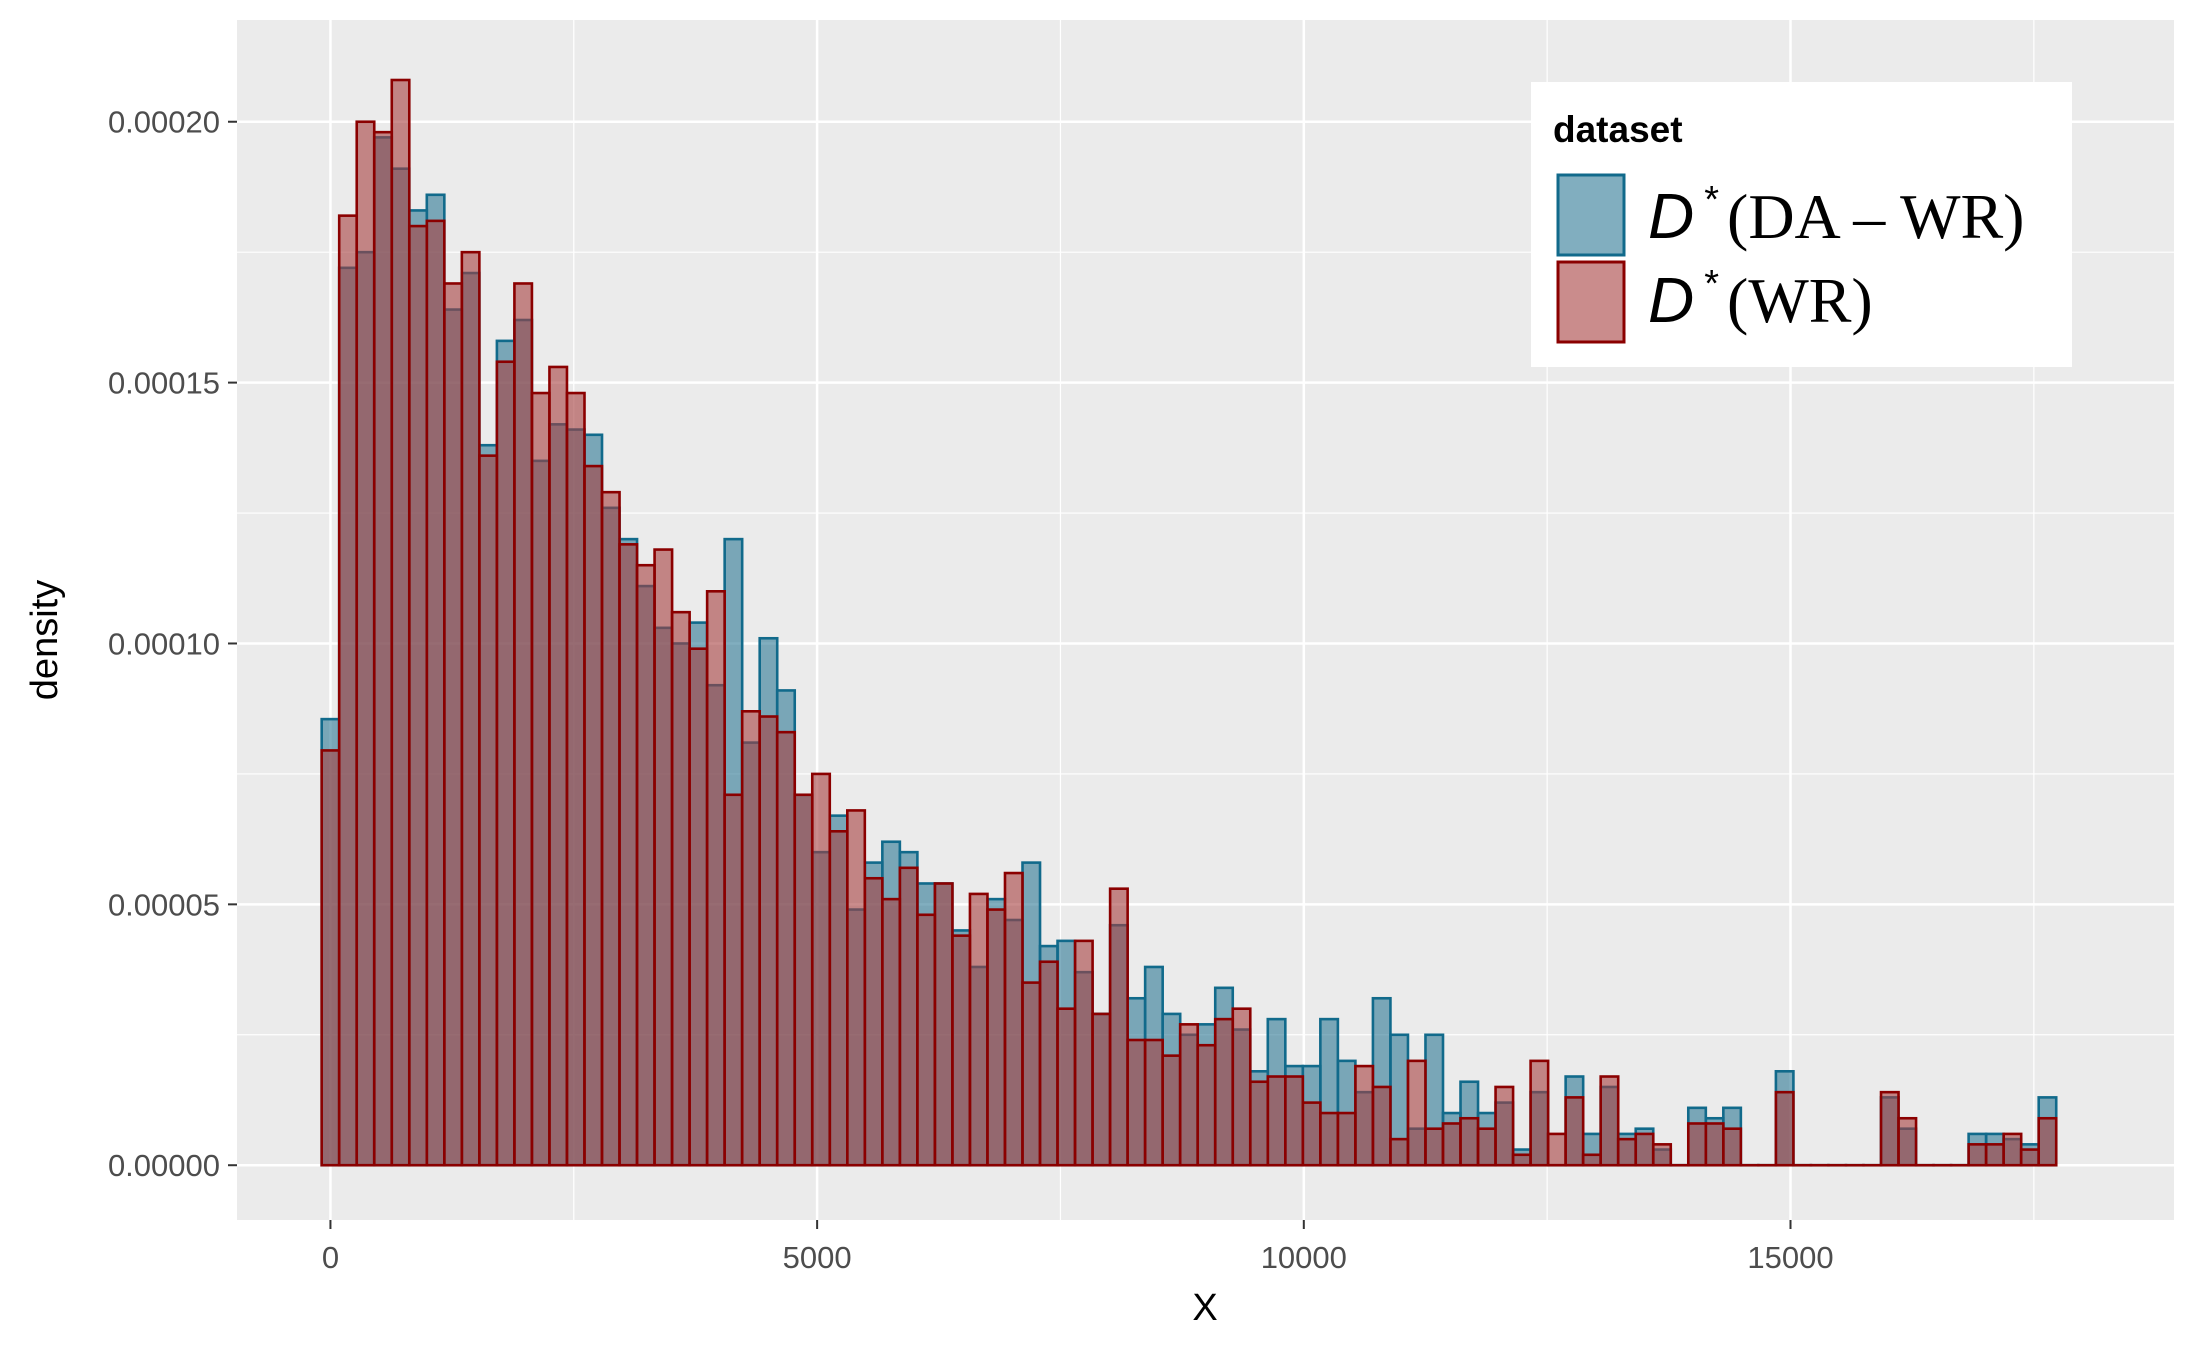 The image size is (2187, 1350). Describe the element at coordinates (1790, 1257) in the screenshot. I see `x-tick-label: 15000` at that location.